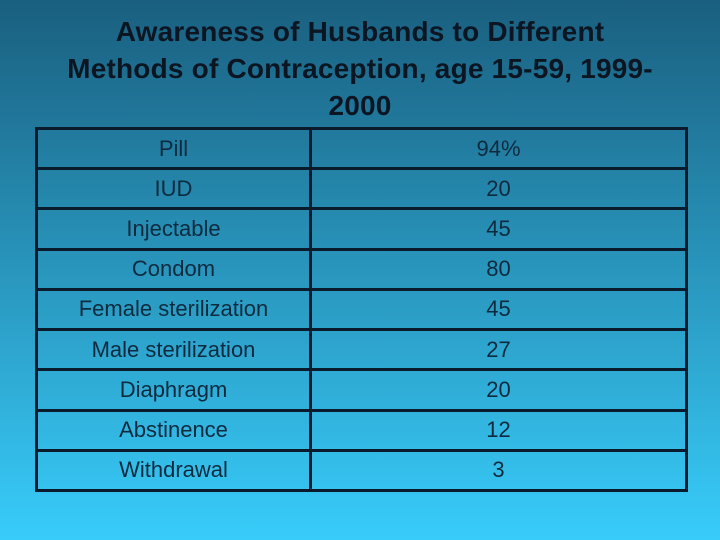  I want to click on method-cell: IUD, so click(173, 189).